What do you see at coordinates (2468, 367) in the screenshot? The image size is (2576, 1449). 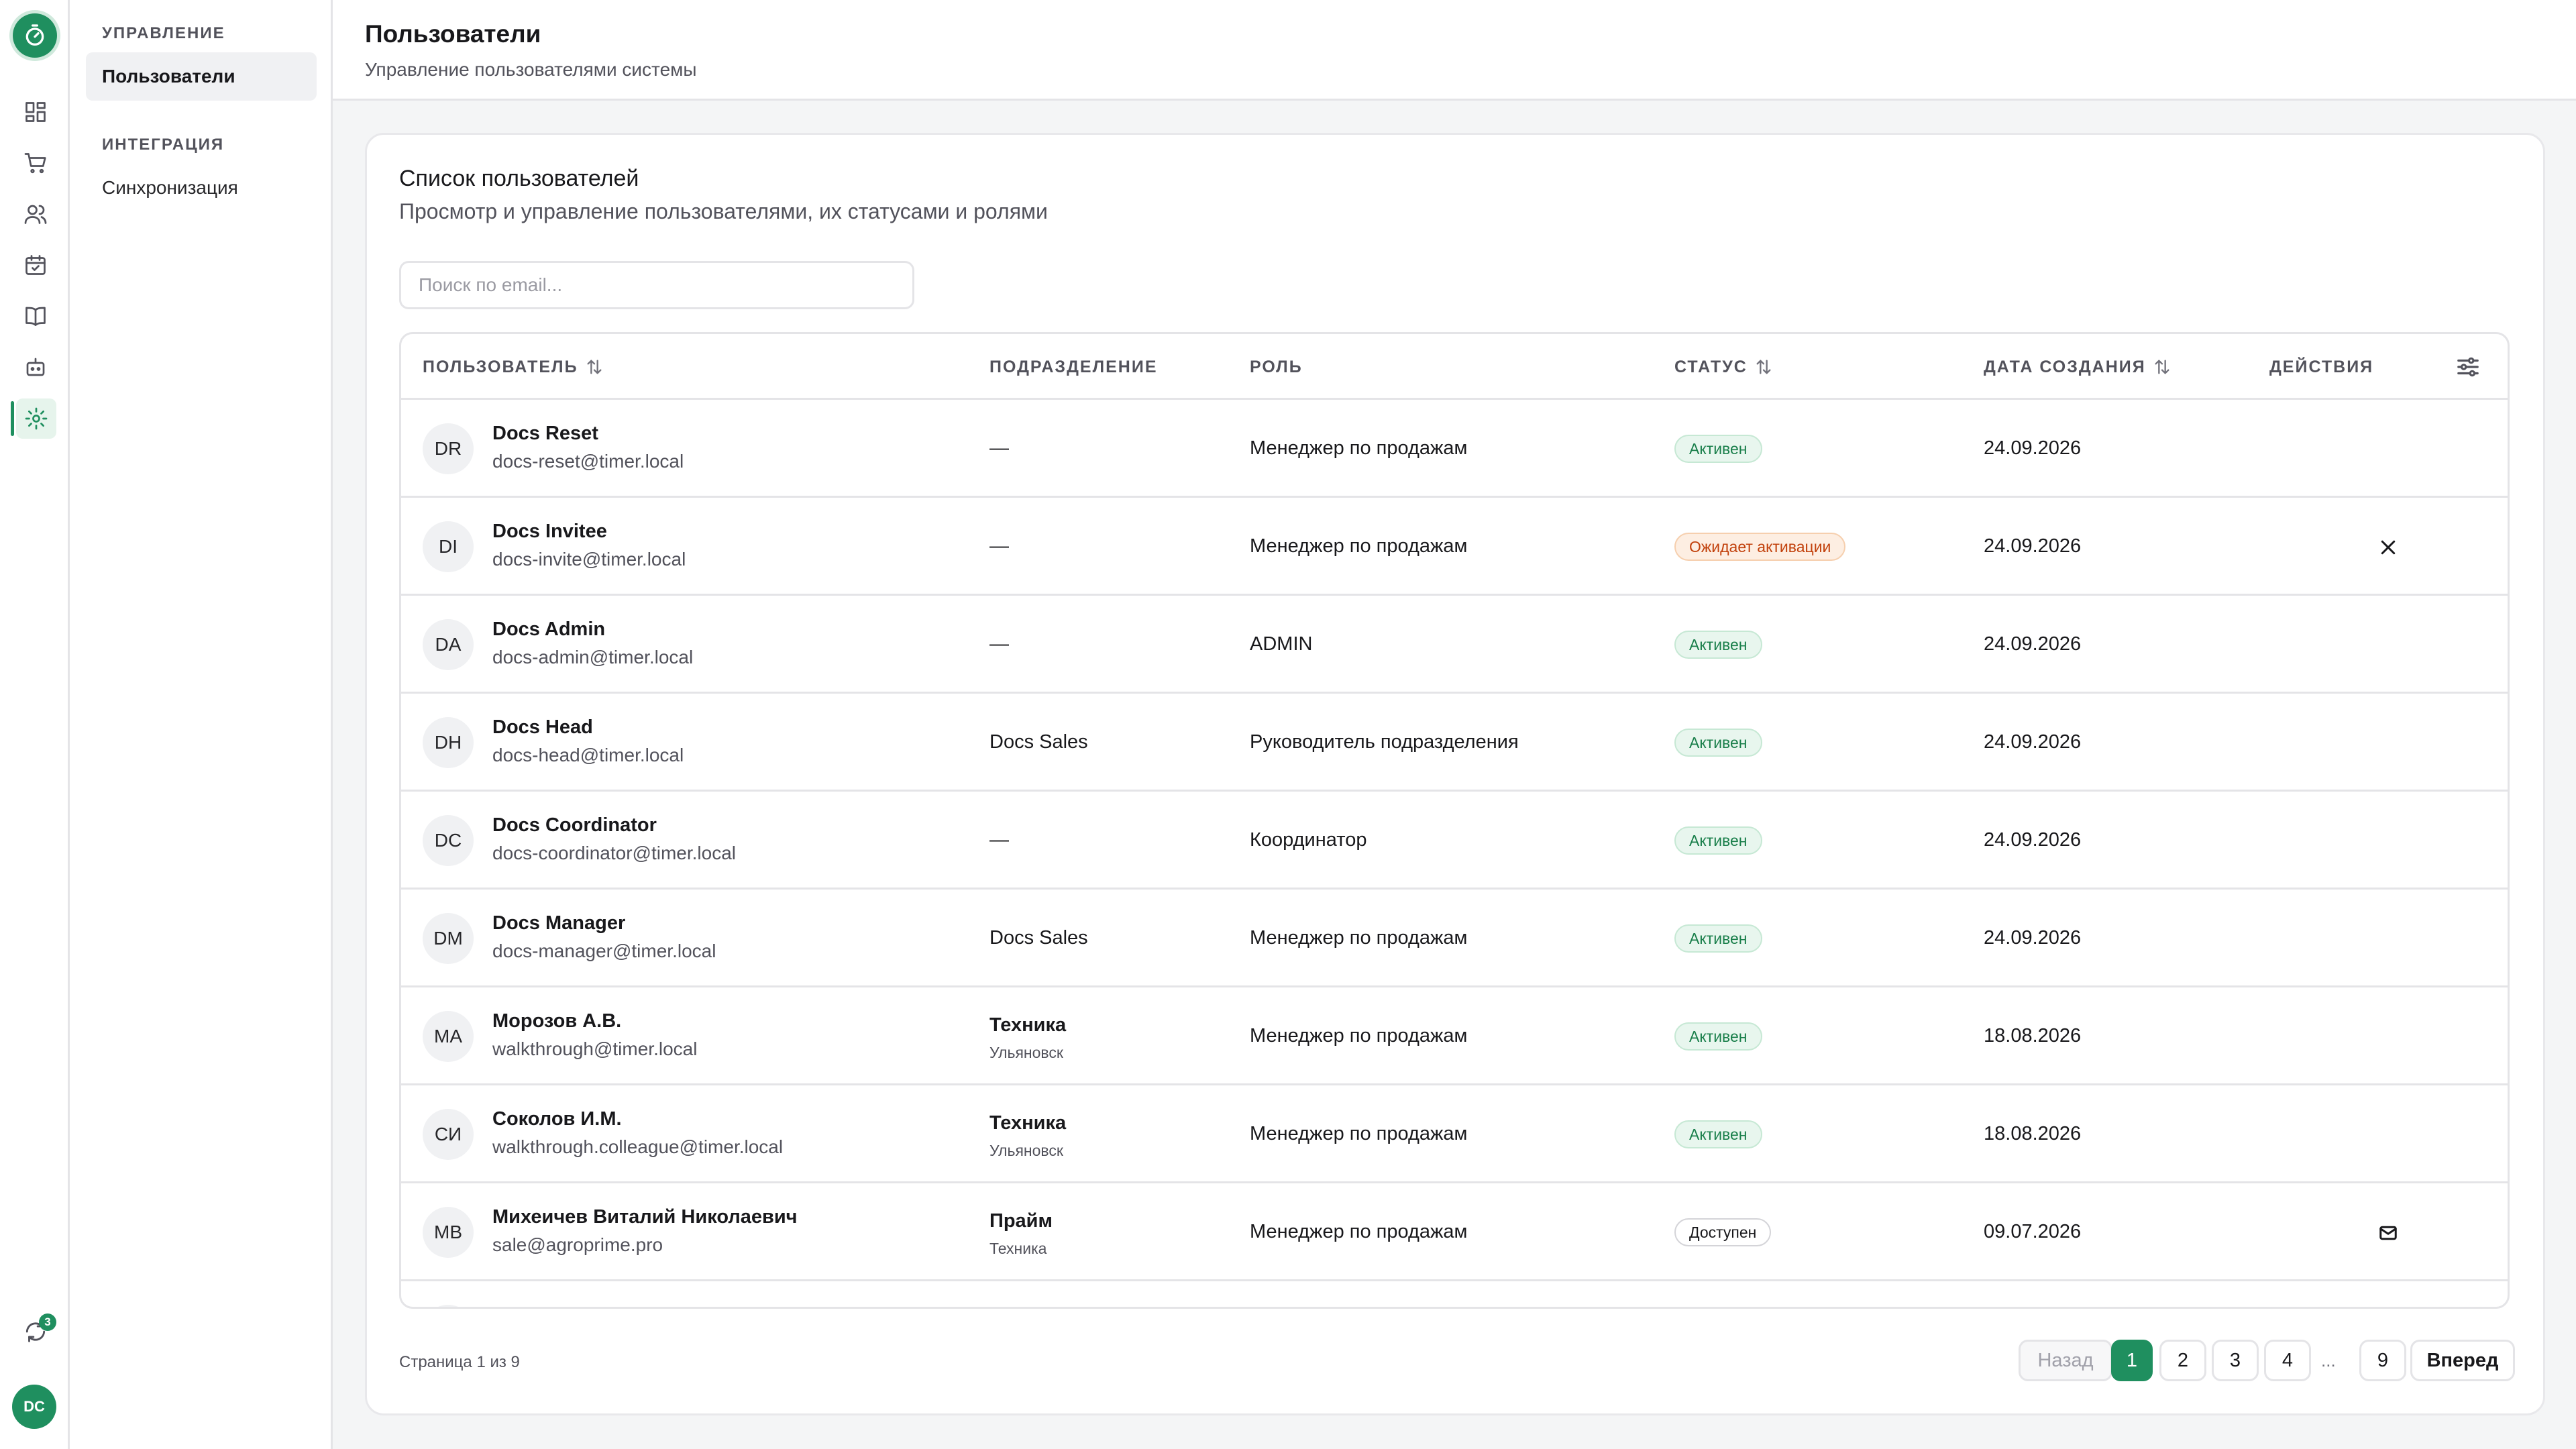 I see `column-settings-icon` at bounding box center [2468, 367].